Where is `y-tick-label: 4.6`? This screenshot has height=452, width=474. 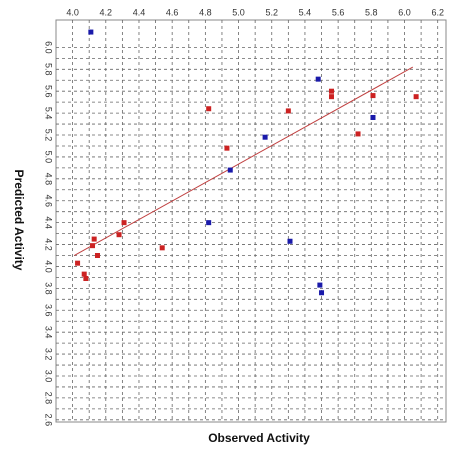 y-tick-label: 4.6 is located at coordinates (49, 200).